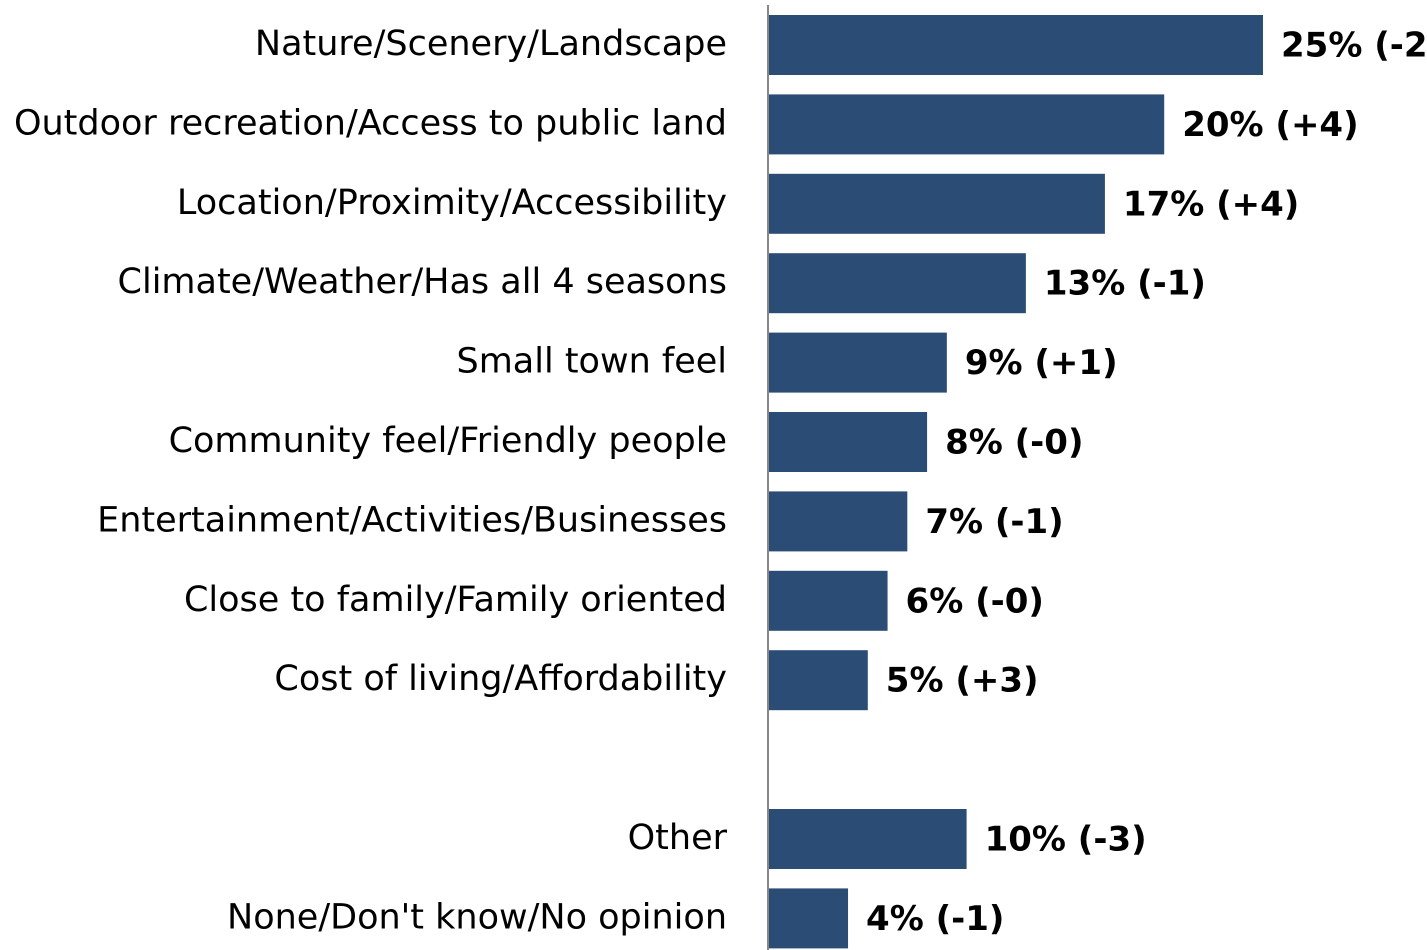 The height and width of the screenshot is (950, 1427). What do you see at coordinates (1270, 125) in the screenshot?
I see `value-label: 20% (+4)` at bounding box center [1270, 125].